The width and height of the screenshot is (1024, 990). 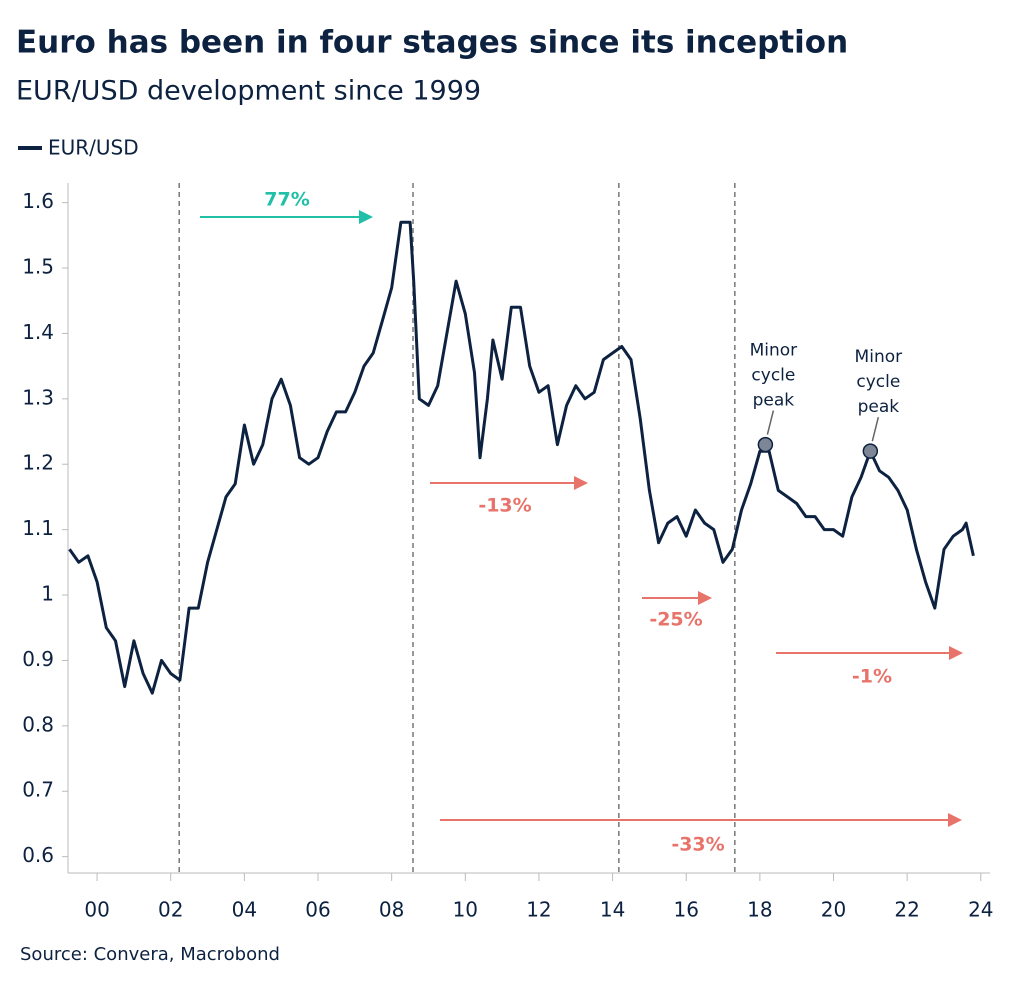 What do you see at coordinates (317, 910) in the screenshot?
I see `x-tick-label: 06` at bounding box center [317, 910].